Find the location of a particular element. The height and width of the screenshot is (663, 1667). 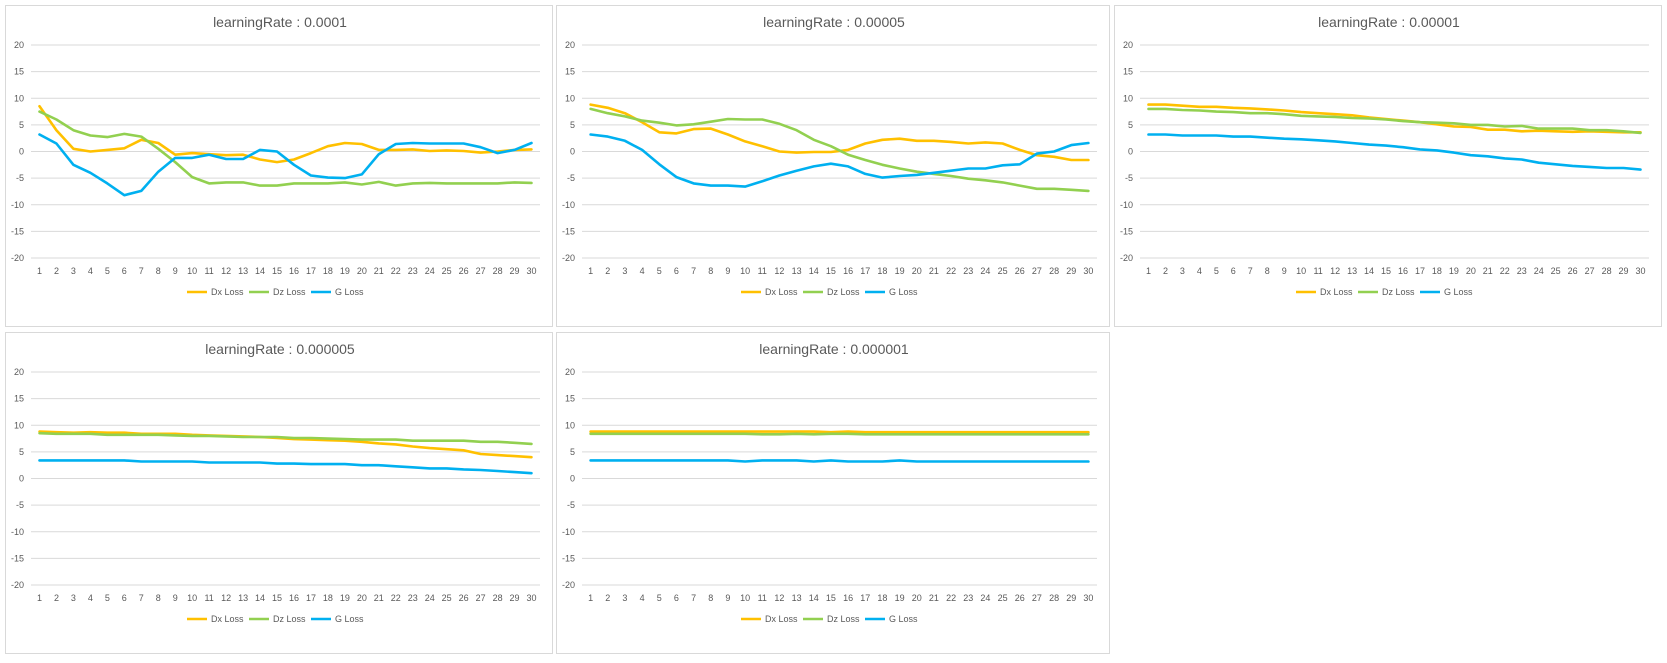

x-tick-label: 3 is located at coordinates (624, 598).